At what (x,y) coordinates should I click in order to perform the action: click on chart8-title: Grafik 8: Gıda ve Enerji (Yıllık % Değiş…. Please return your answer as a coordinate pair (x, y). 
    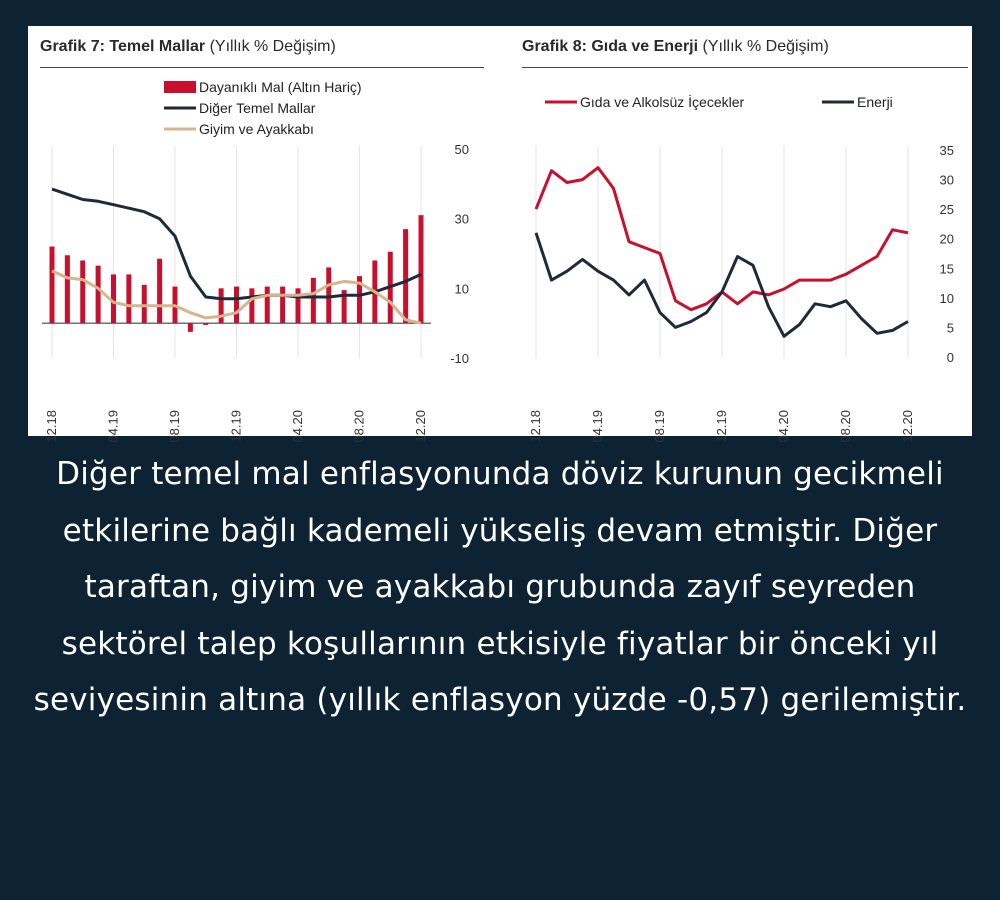
    Looking at the image, I should click on (675, 46).